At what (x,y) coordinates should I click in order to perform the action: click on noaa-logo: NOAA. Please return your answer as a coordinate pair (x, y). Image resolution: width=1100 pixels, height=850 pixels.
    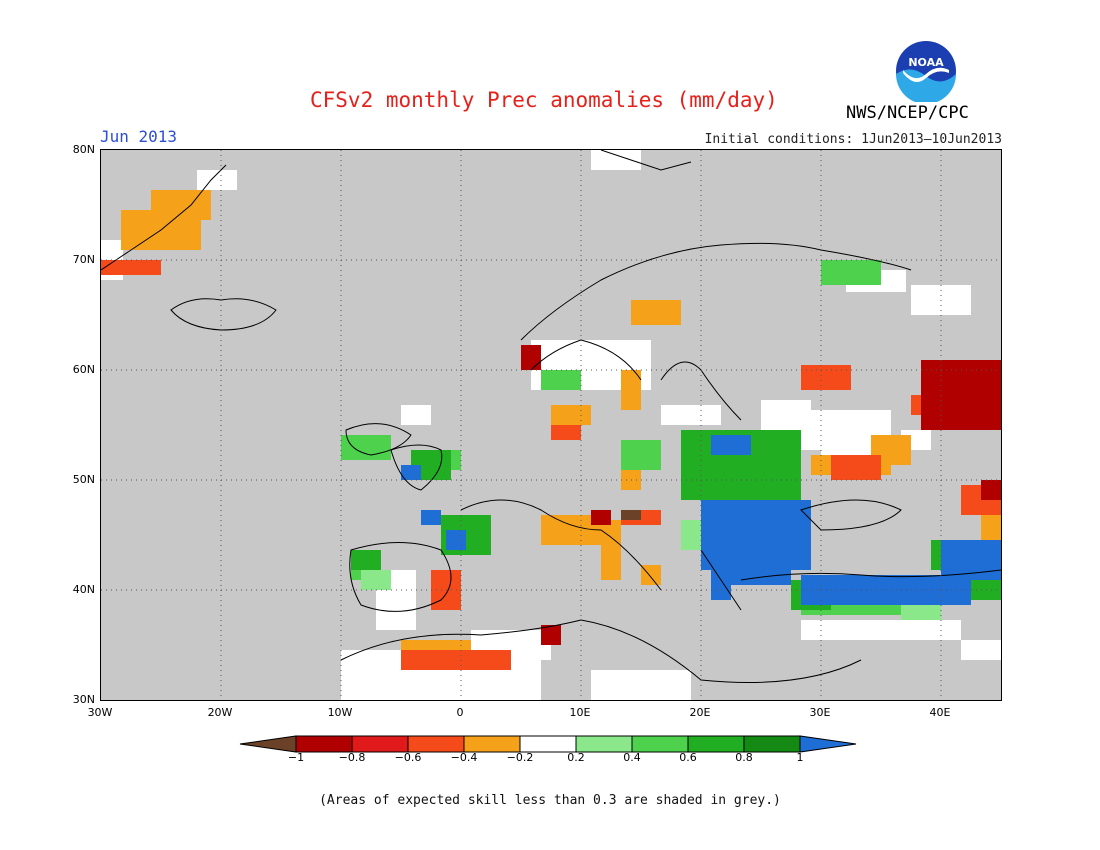
    Looking at the image, I should click on (926, 71).